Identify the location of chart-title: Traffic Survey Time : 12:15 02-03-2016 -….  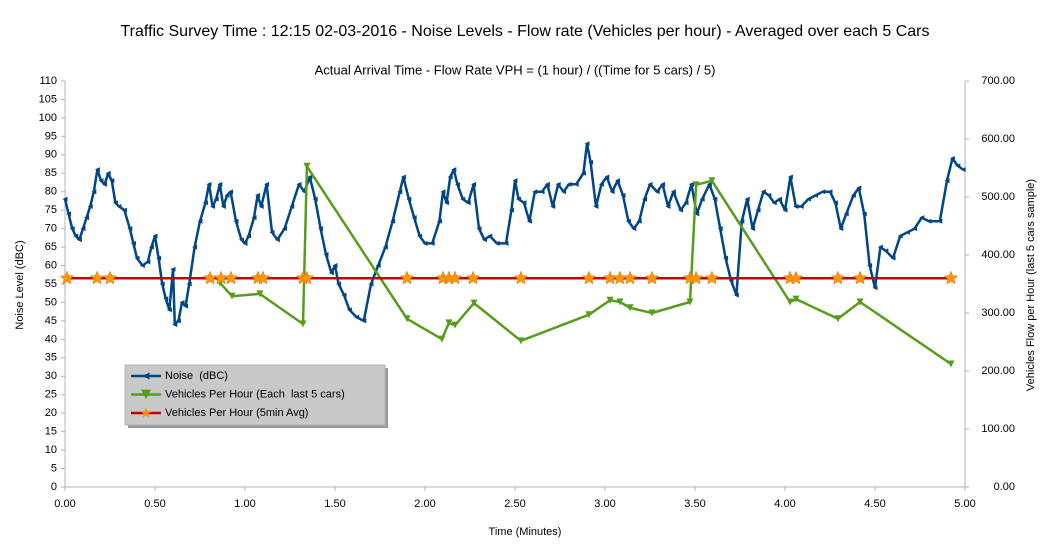
(525, 31).